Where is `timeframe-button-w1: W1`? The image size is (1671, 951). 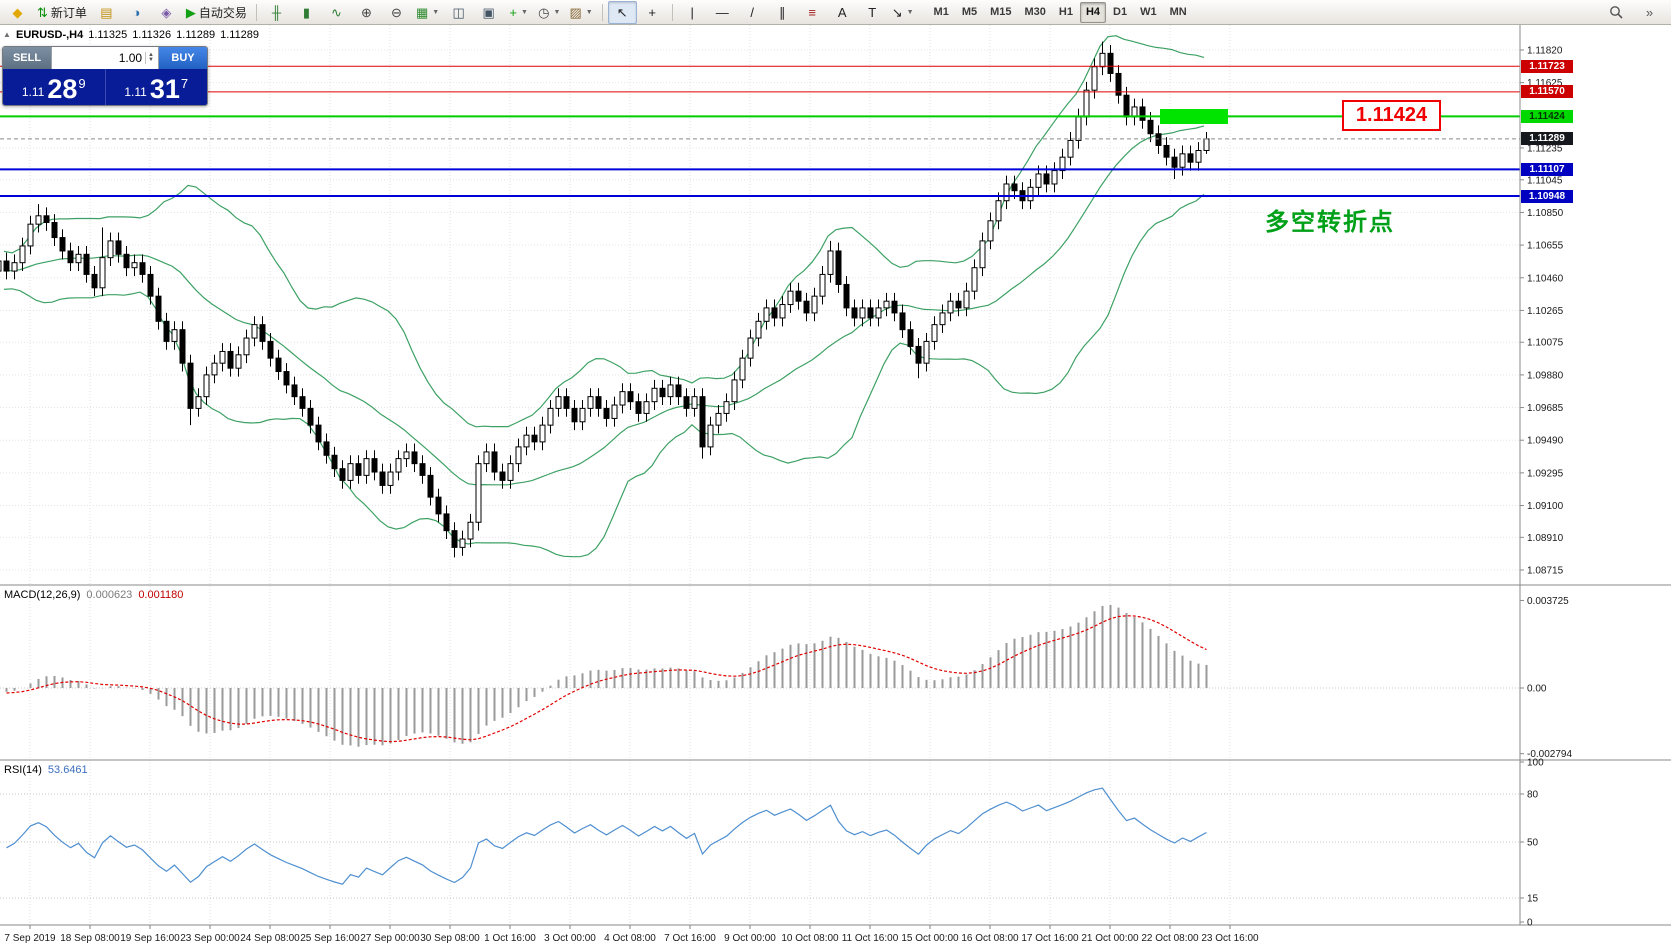 timeframe-button-w1: W1 is located at coordinates (1148, 12).